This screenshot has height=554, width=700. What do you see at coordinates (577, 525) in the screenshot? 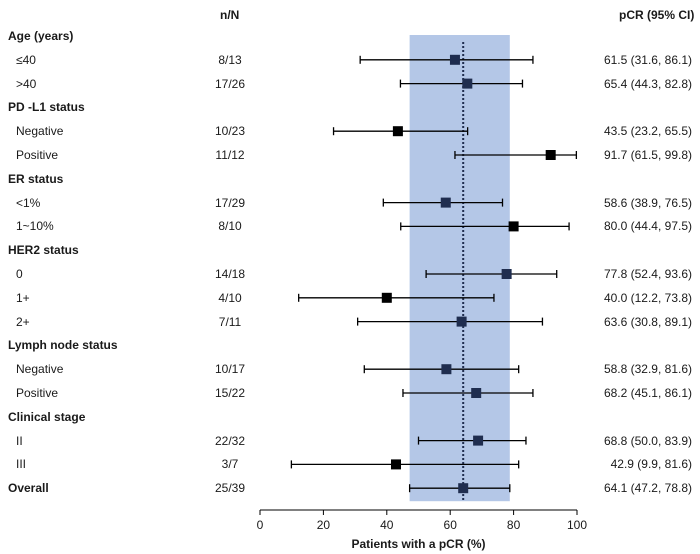
I see `x-tick-label: 100` at bounding box center [577, 525].